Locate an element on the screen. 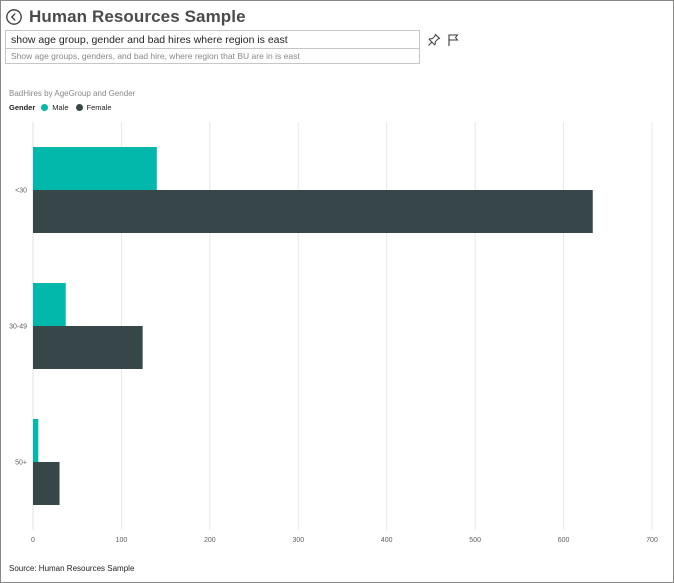  x-tick-label: 100 is located at coordinates (122, 540).